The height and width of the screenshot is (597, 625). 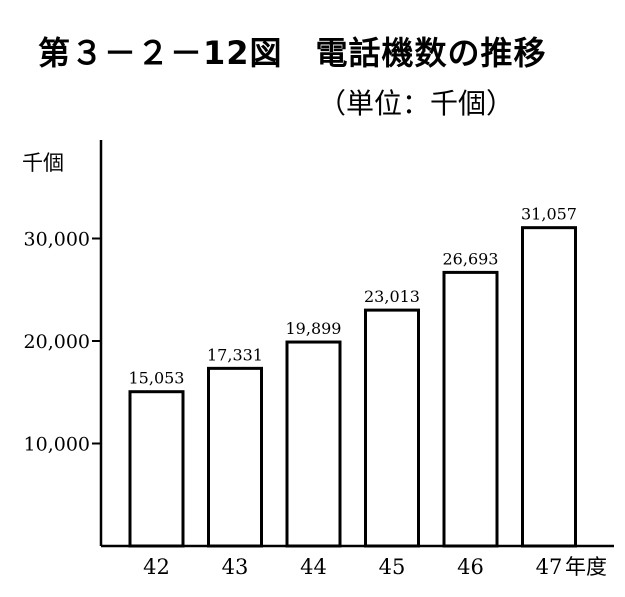 I want to click on x-tick-label: 45, so click(x=392, y=567).